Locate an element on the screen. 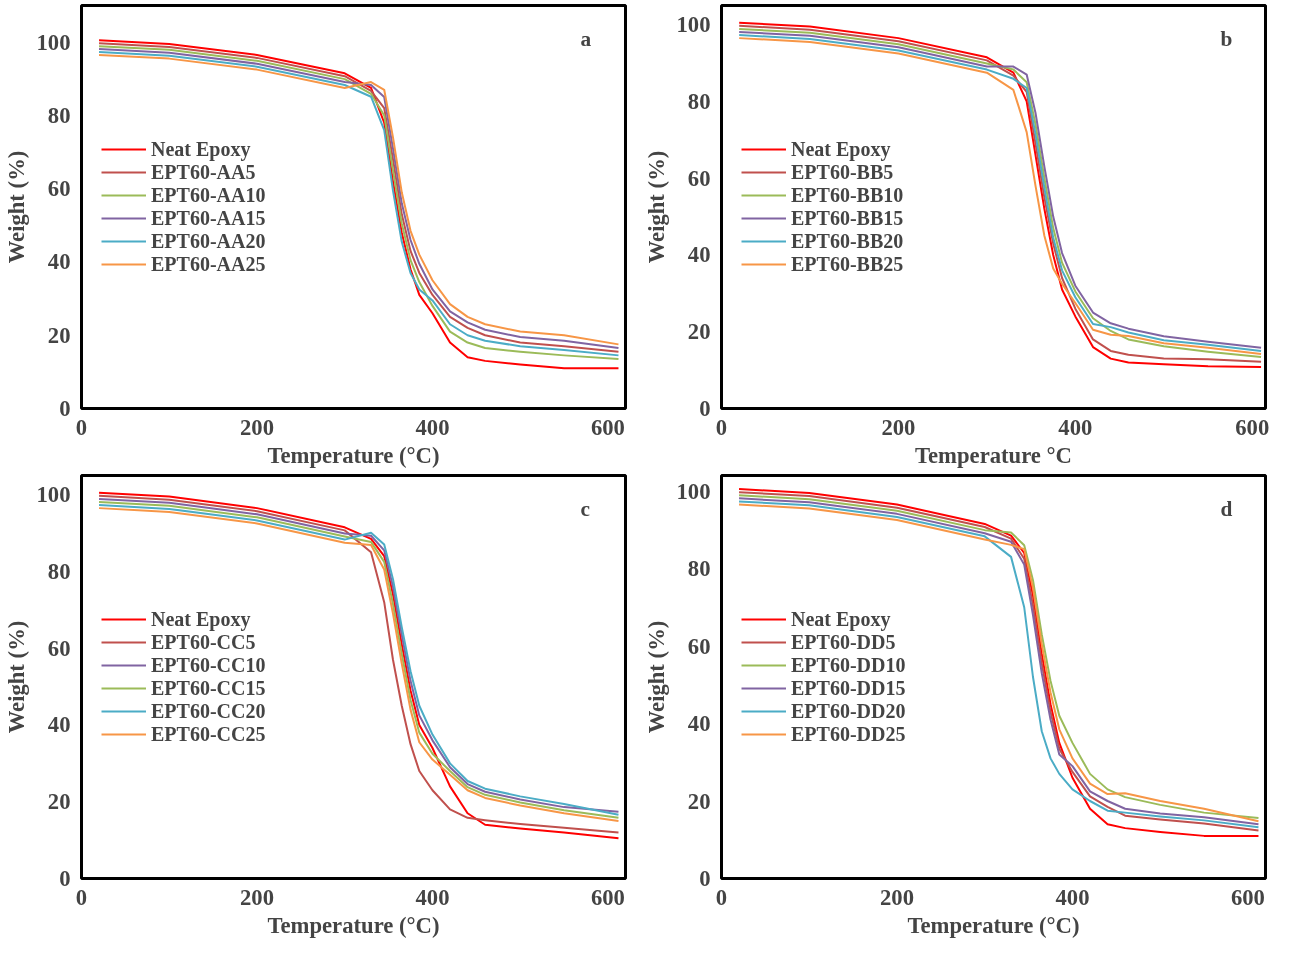 Image resolution: width=1299 pixels, height=963 pixels. legend-label: EPT60-DD15 is located at coordinates (848, 688).